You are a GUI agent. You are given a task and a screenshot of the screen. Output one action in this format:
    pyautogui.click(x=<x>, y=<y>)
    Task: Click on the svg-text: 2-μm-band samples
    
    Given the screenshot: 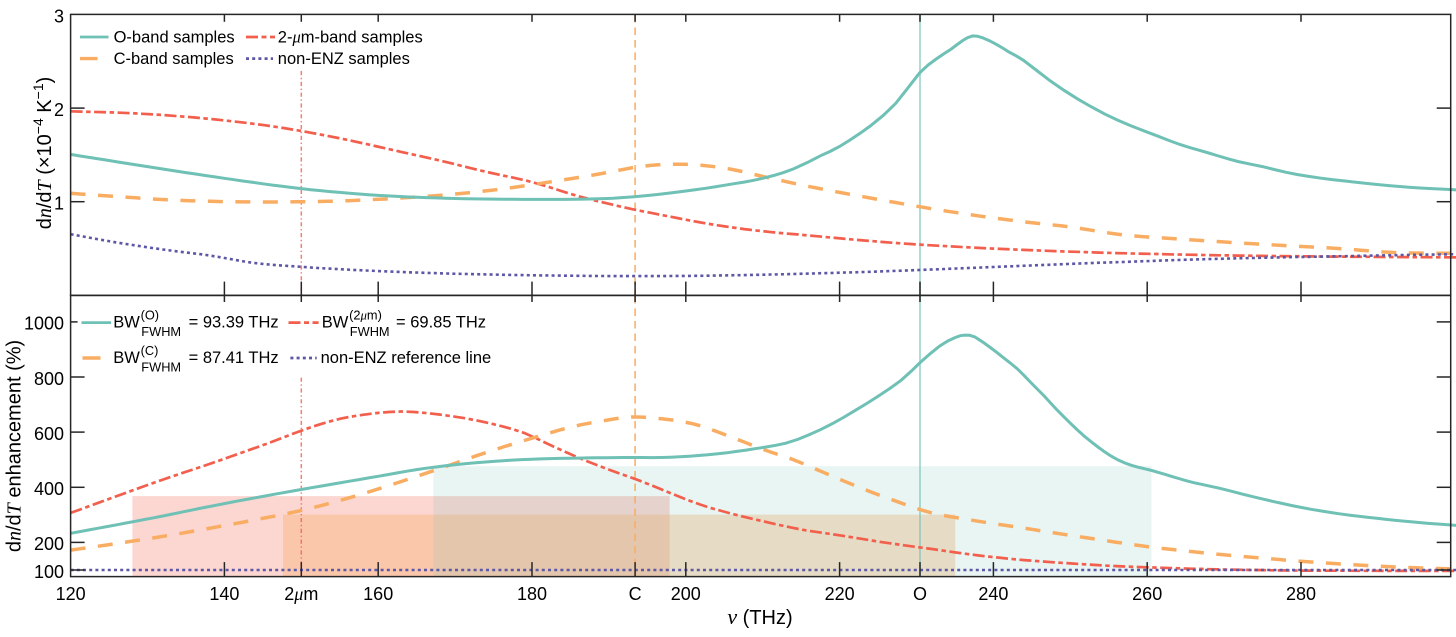 What is the action you would take?
    pyautogui.click(x=350, y=36)
    